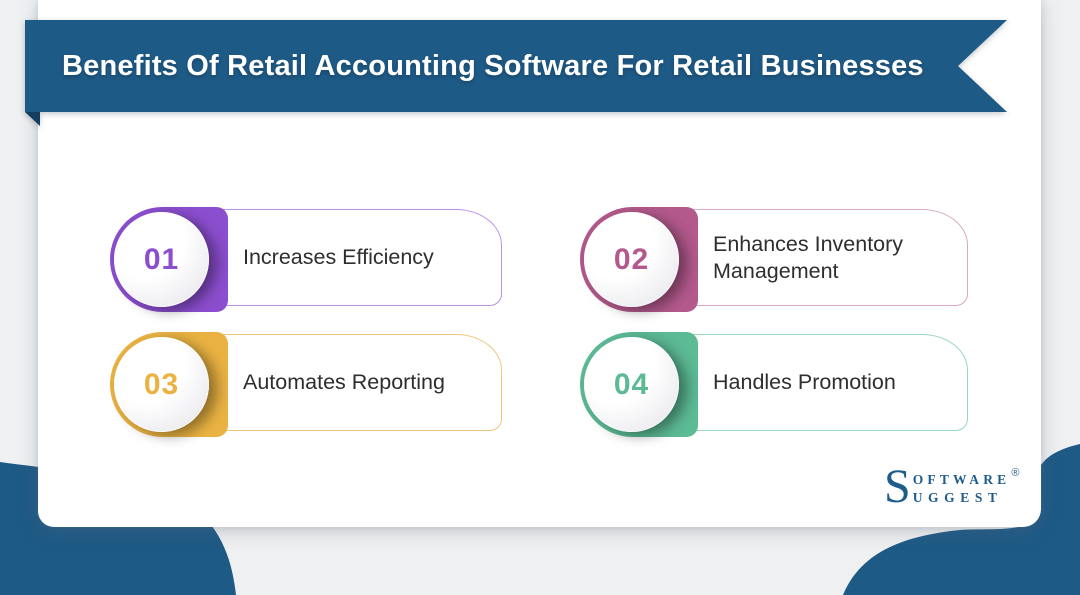 Image resolution: width=1080 pixels, height=595 pixels. What do you see at coordinates (344, 382) in the screenshot?
I see `item-label: Automates Reporting` at bounding box center [344, 382].